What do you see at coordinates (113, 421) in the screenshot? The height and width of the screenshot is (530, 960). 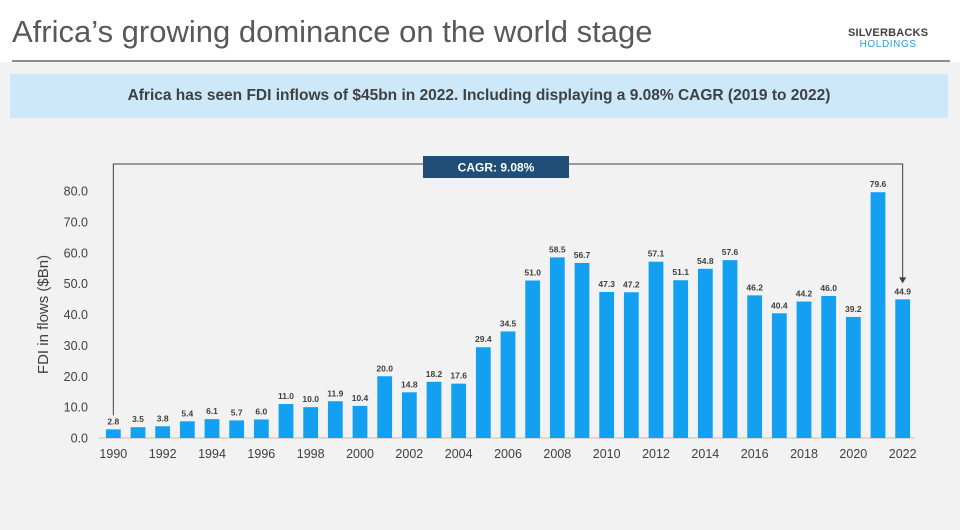 I see `value-label-1990: 2.8` at bounding box center [113, 421].